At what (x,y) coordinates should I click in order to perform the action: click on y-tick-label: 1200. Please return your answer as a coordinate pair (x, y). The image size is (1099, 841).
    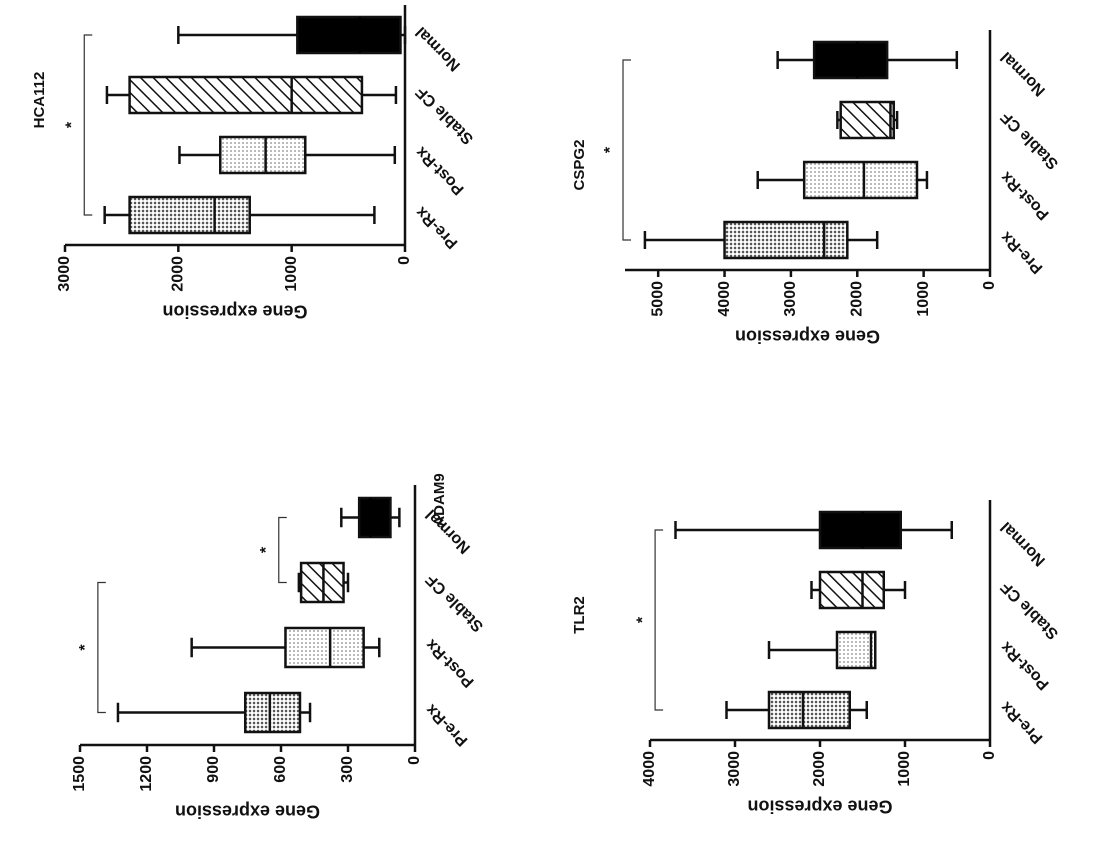
    Looking at the image, I should click on (146, 774).